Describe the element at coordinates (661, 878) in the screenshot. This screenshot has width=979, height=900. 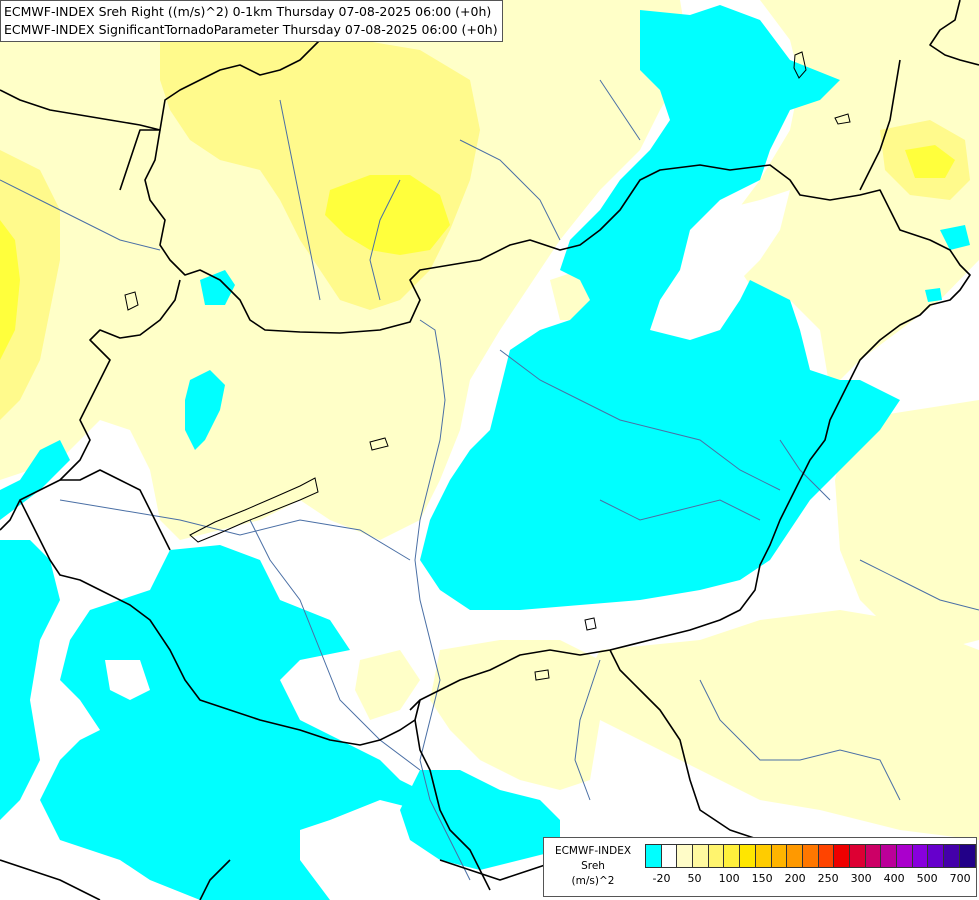
I see `legend-tick-label: -20` at that location.